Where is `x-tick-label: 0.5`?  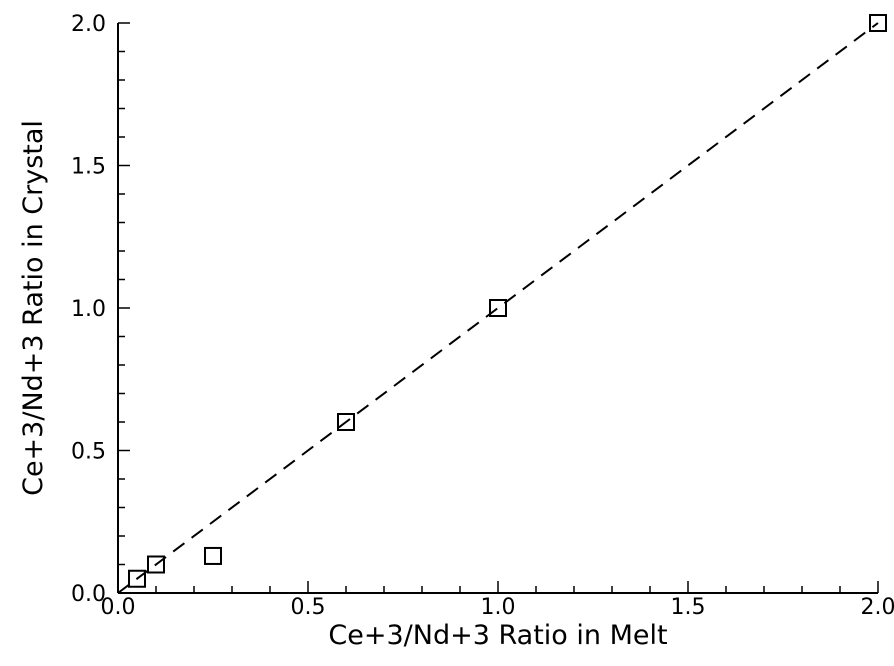
x-tick-label: 0.5 is located at coordinates (308, 607).